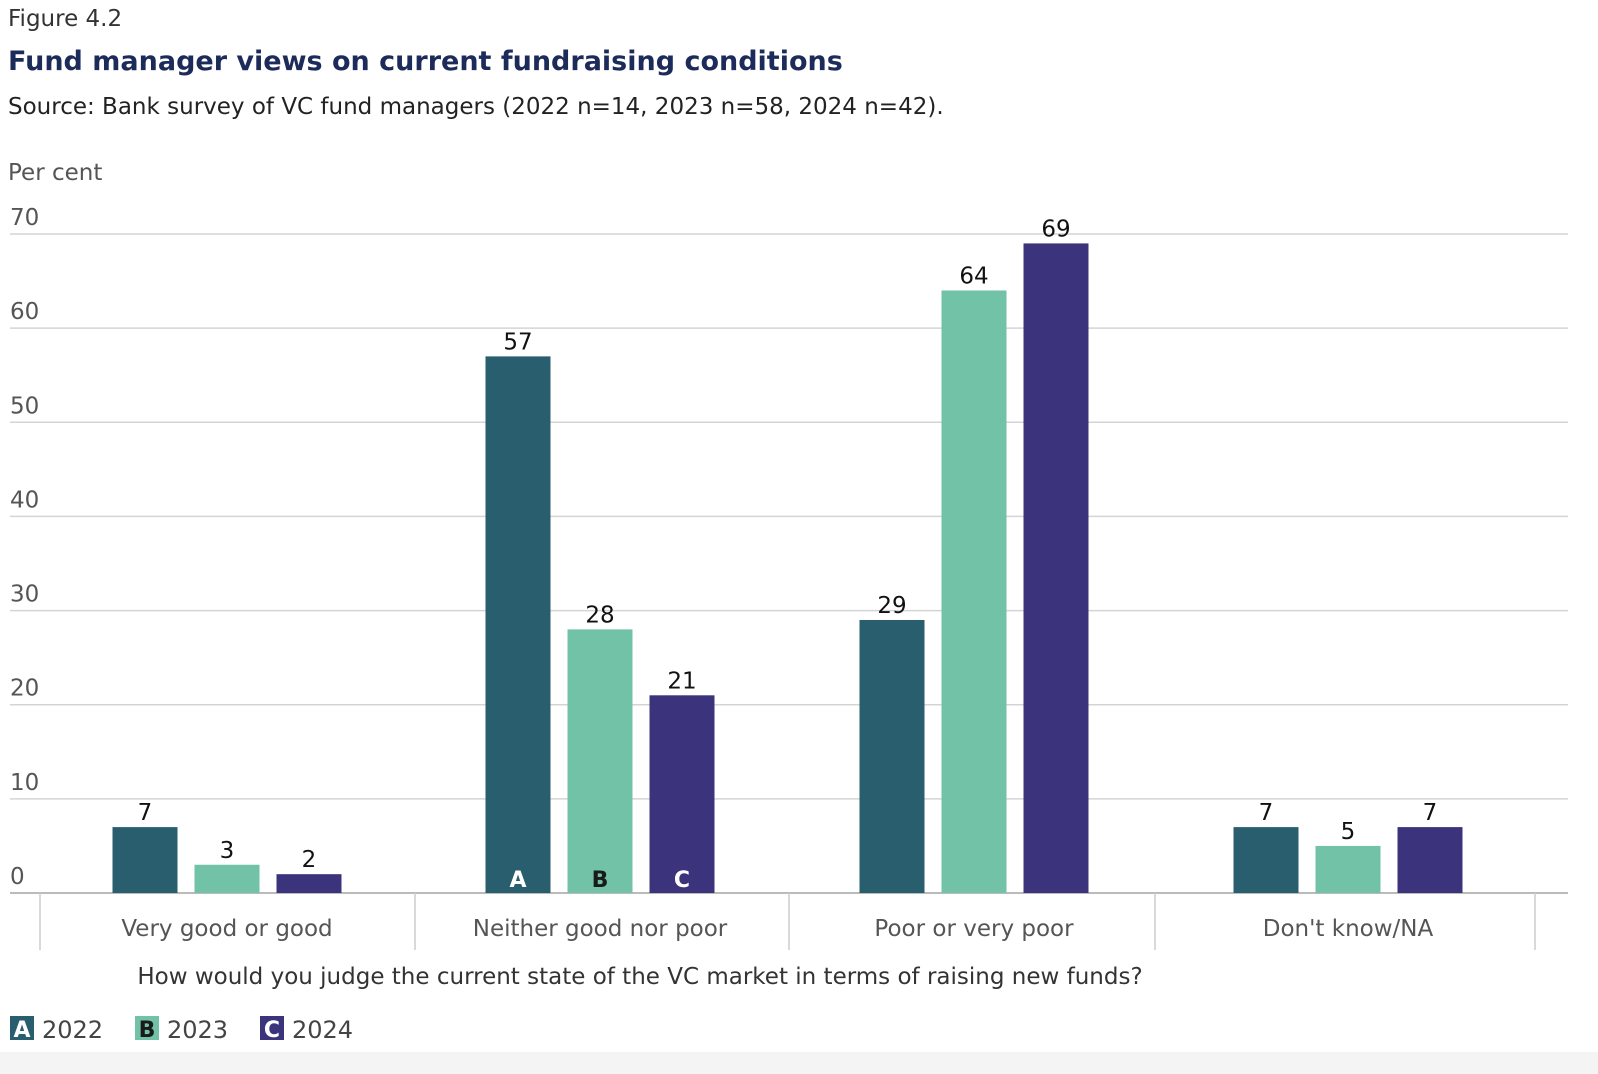  What do you see at coordinates (681, 681) in the screenshot?
I see `data-label: 21` at bounding box center [681, 681].